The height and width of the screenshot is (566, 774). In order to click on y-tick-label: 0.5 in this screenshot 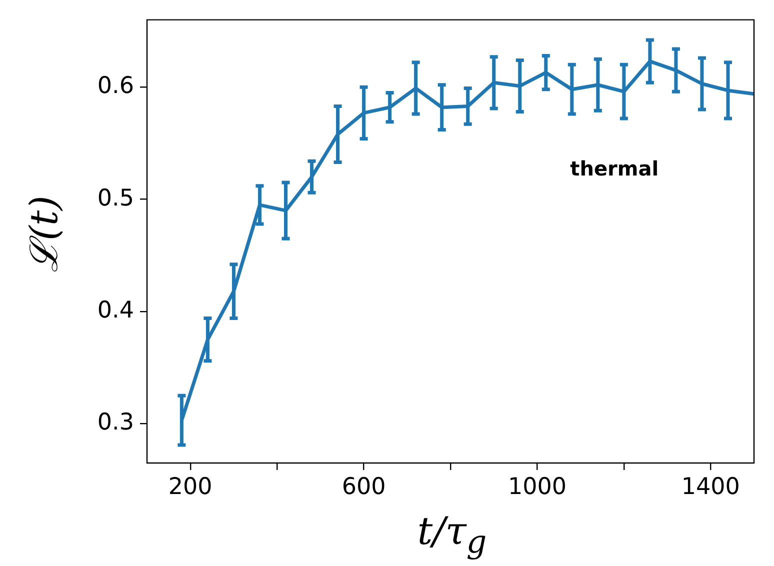, I will do `click(115, 198)`.